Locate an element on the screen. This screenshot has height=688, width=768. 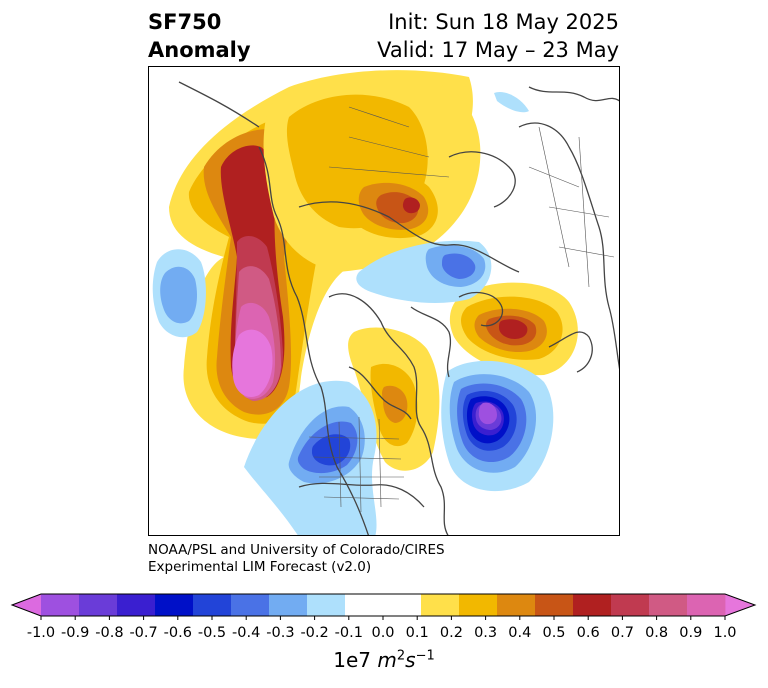
anomaly-ridge-atlantic is located at coordinates (513, 329).